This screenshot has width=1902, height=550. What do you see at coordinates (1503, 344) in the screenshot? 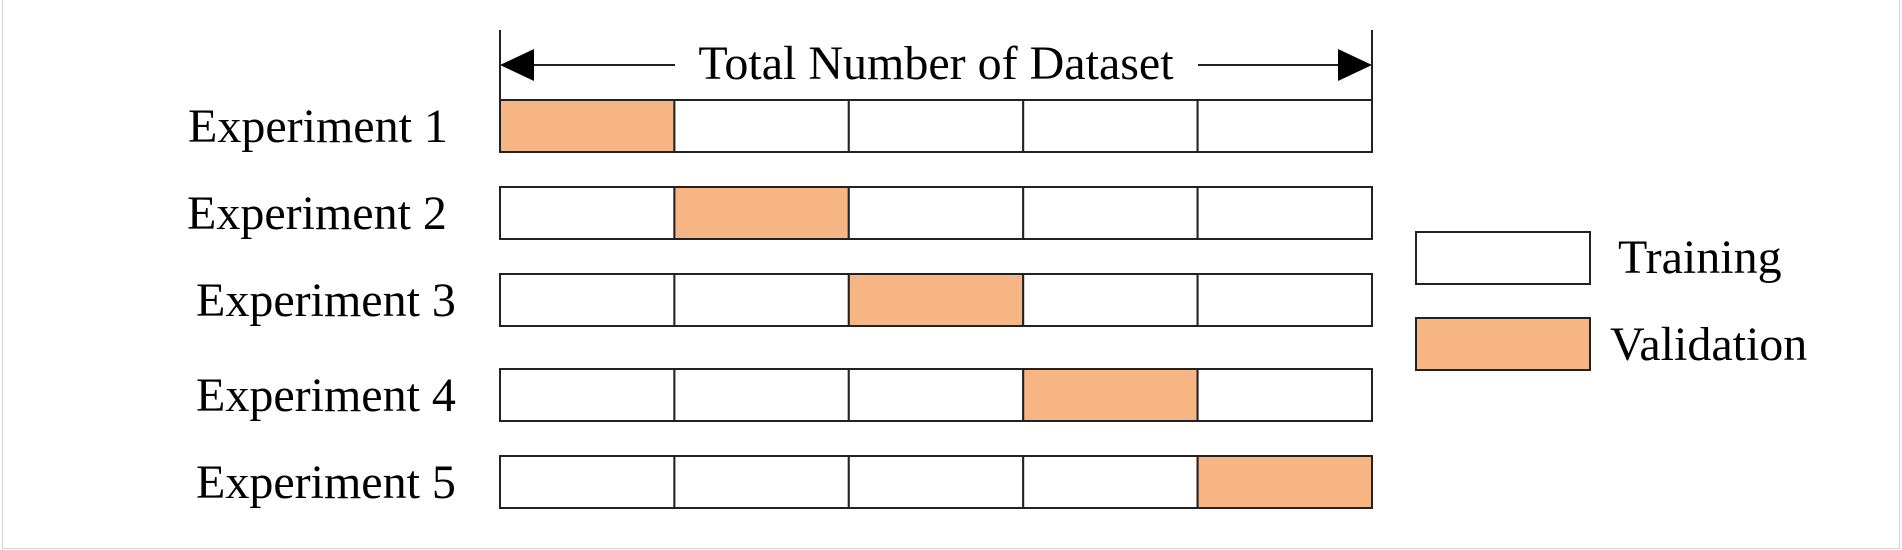
I see `legend-validation-swatch` at bounding box center [1503, 344].